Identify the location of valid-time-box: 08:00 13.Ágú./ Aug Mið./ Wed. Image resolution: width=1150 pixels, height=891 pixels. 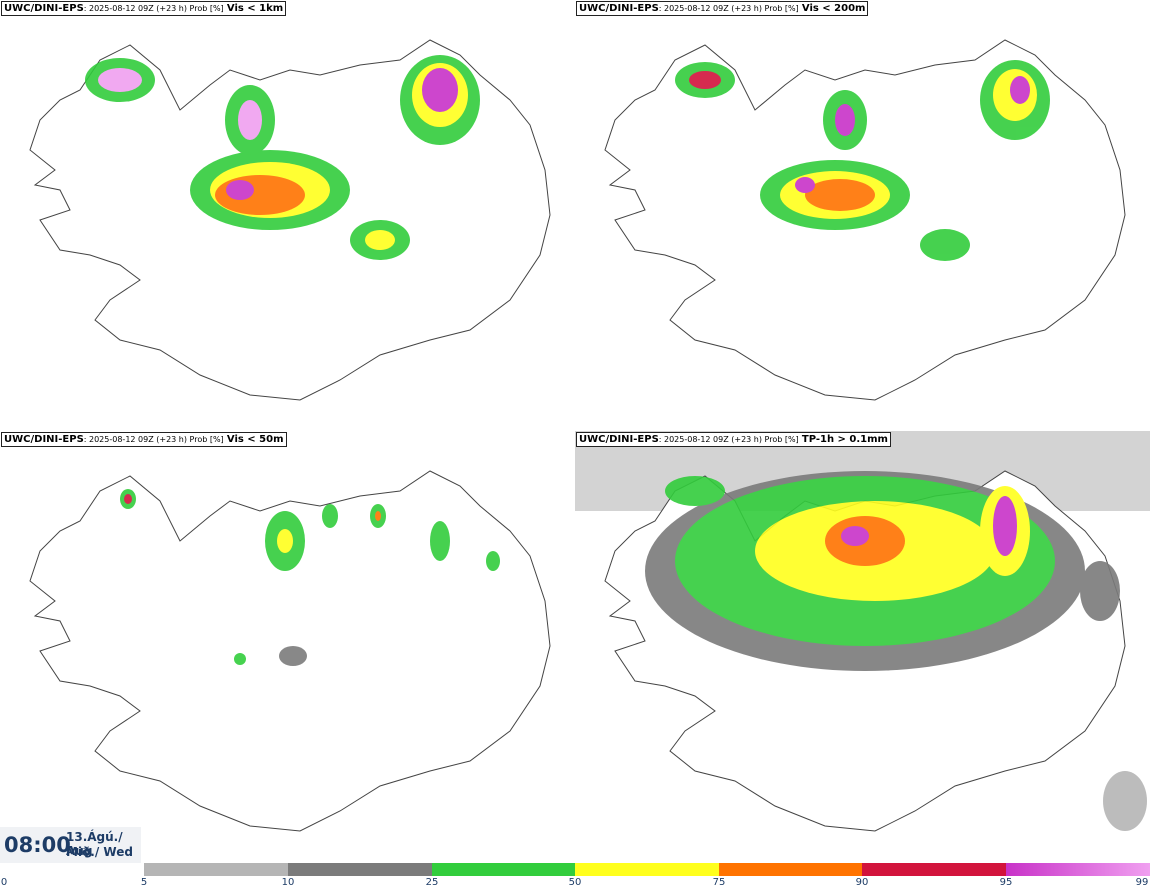
(70, 845).